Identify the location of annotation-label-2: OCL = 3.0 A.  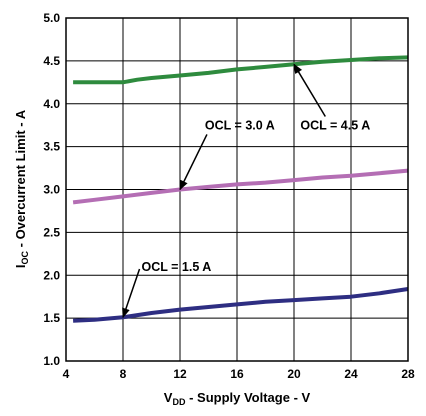
(240, 125).